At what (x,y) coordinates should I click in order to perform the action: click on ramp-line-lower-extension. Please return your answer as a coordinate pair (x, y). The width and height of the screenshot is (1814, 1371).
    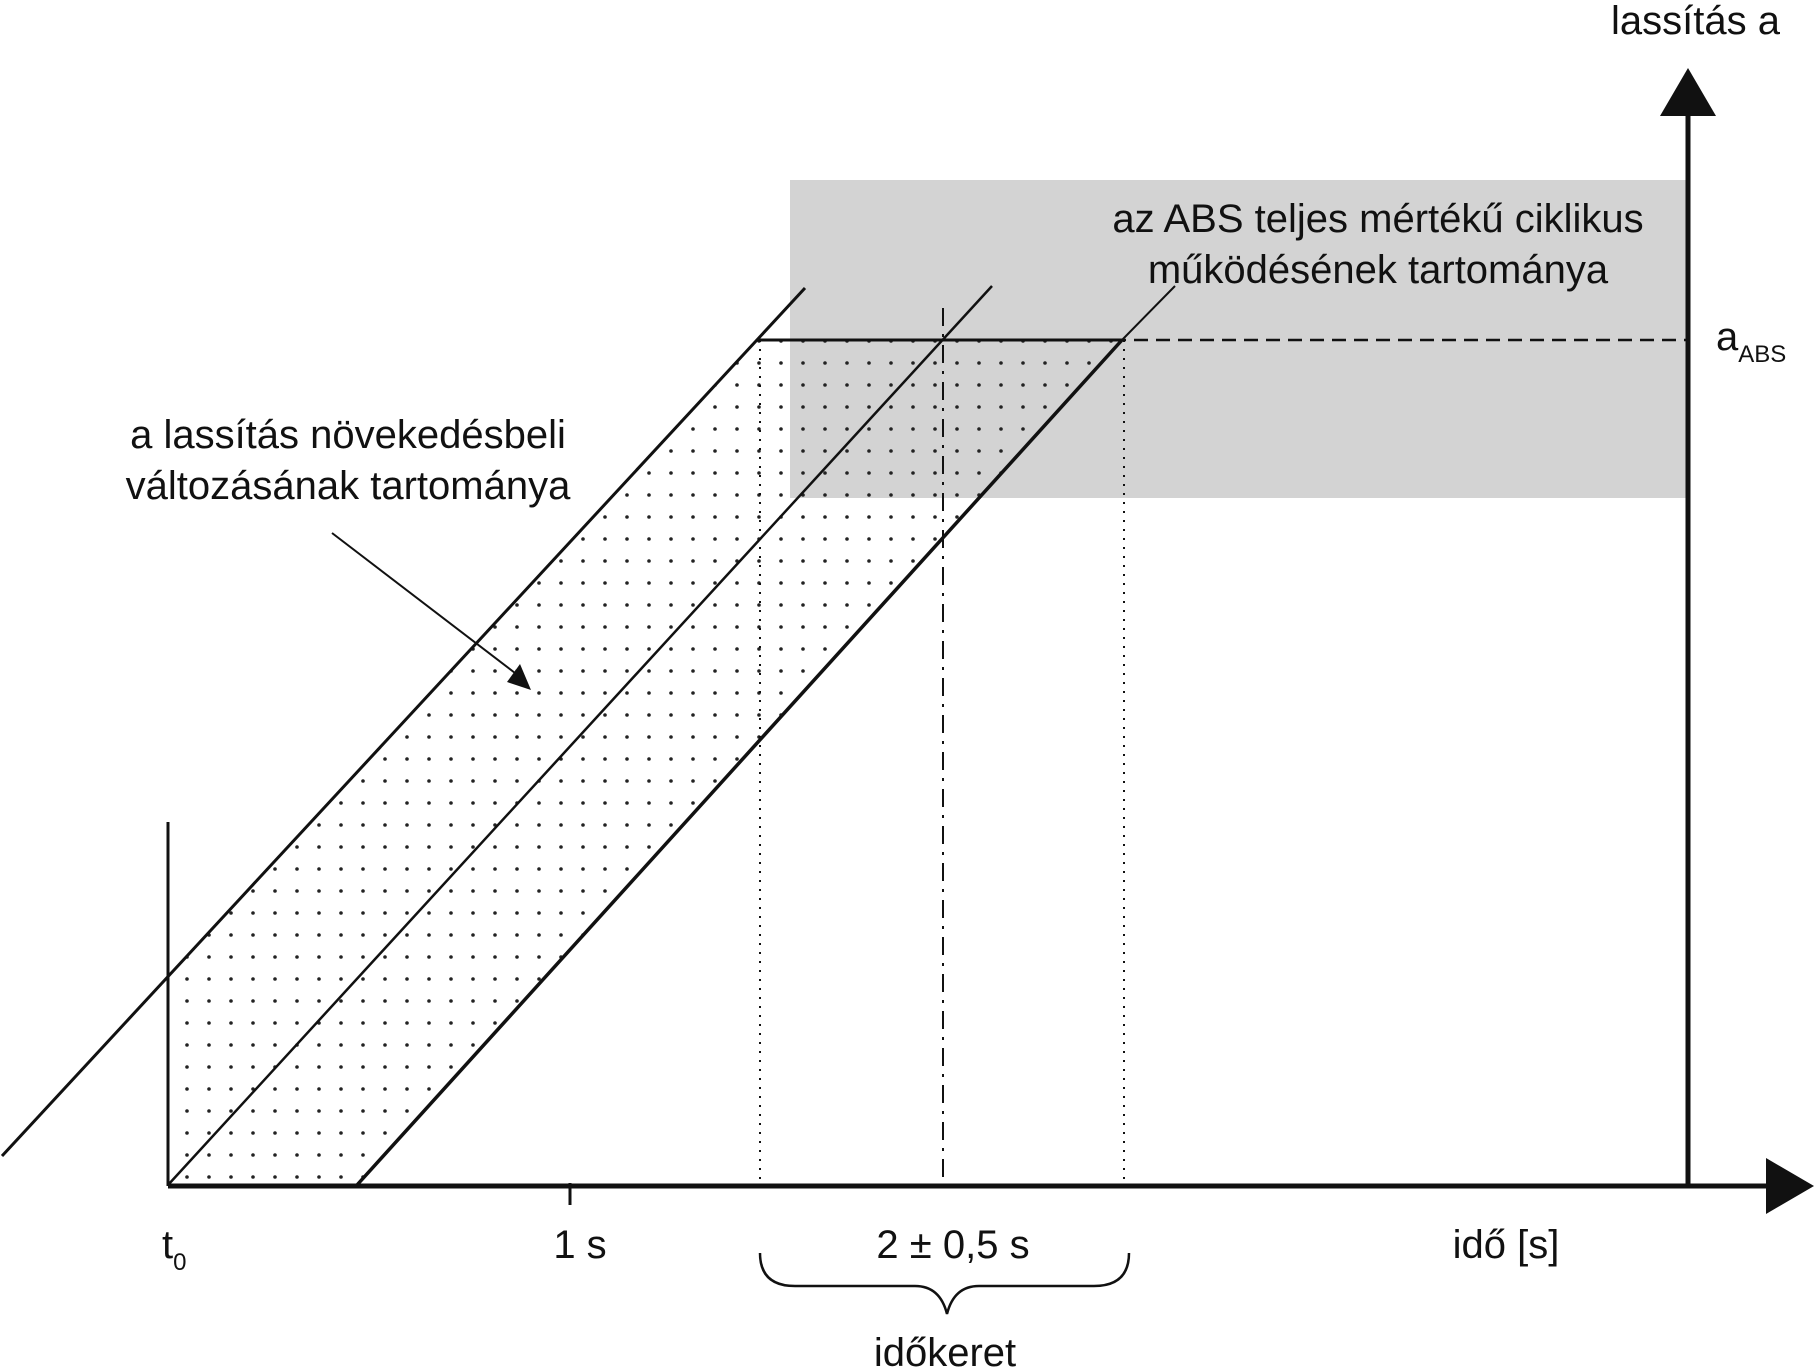
    Looking at the image, I should click on (1148, 313).